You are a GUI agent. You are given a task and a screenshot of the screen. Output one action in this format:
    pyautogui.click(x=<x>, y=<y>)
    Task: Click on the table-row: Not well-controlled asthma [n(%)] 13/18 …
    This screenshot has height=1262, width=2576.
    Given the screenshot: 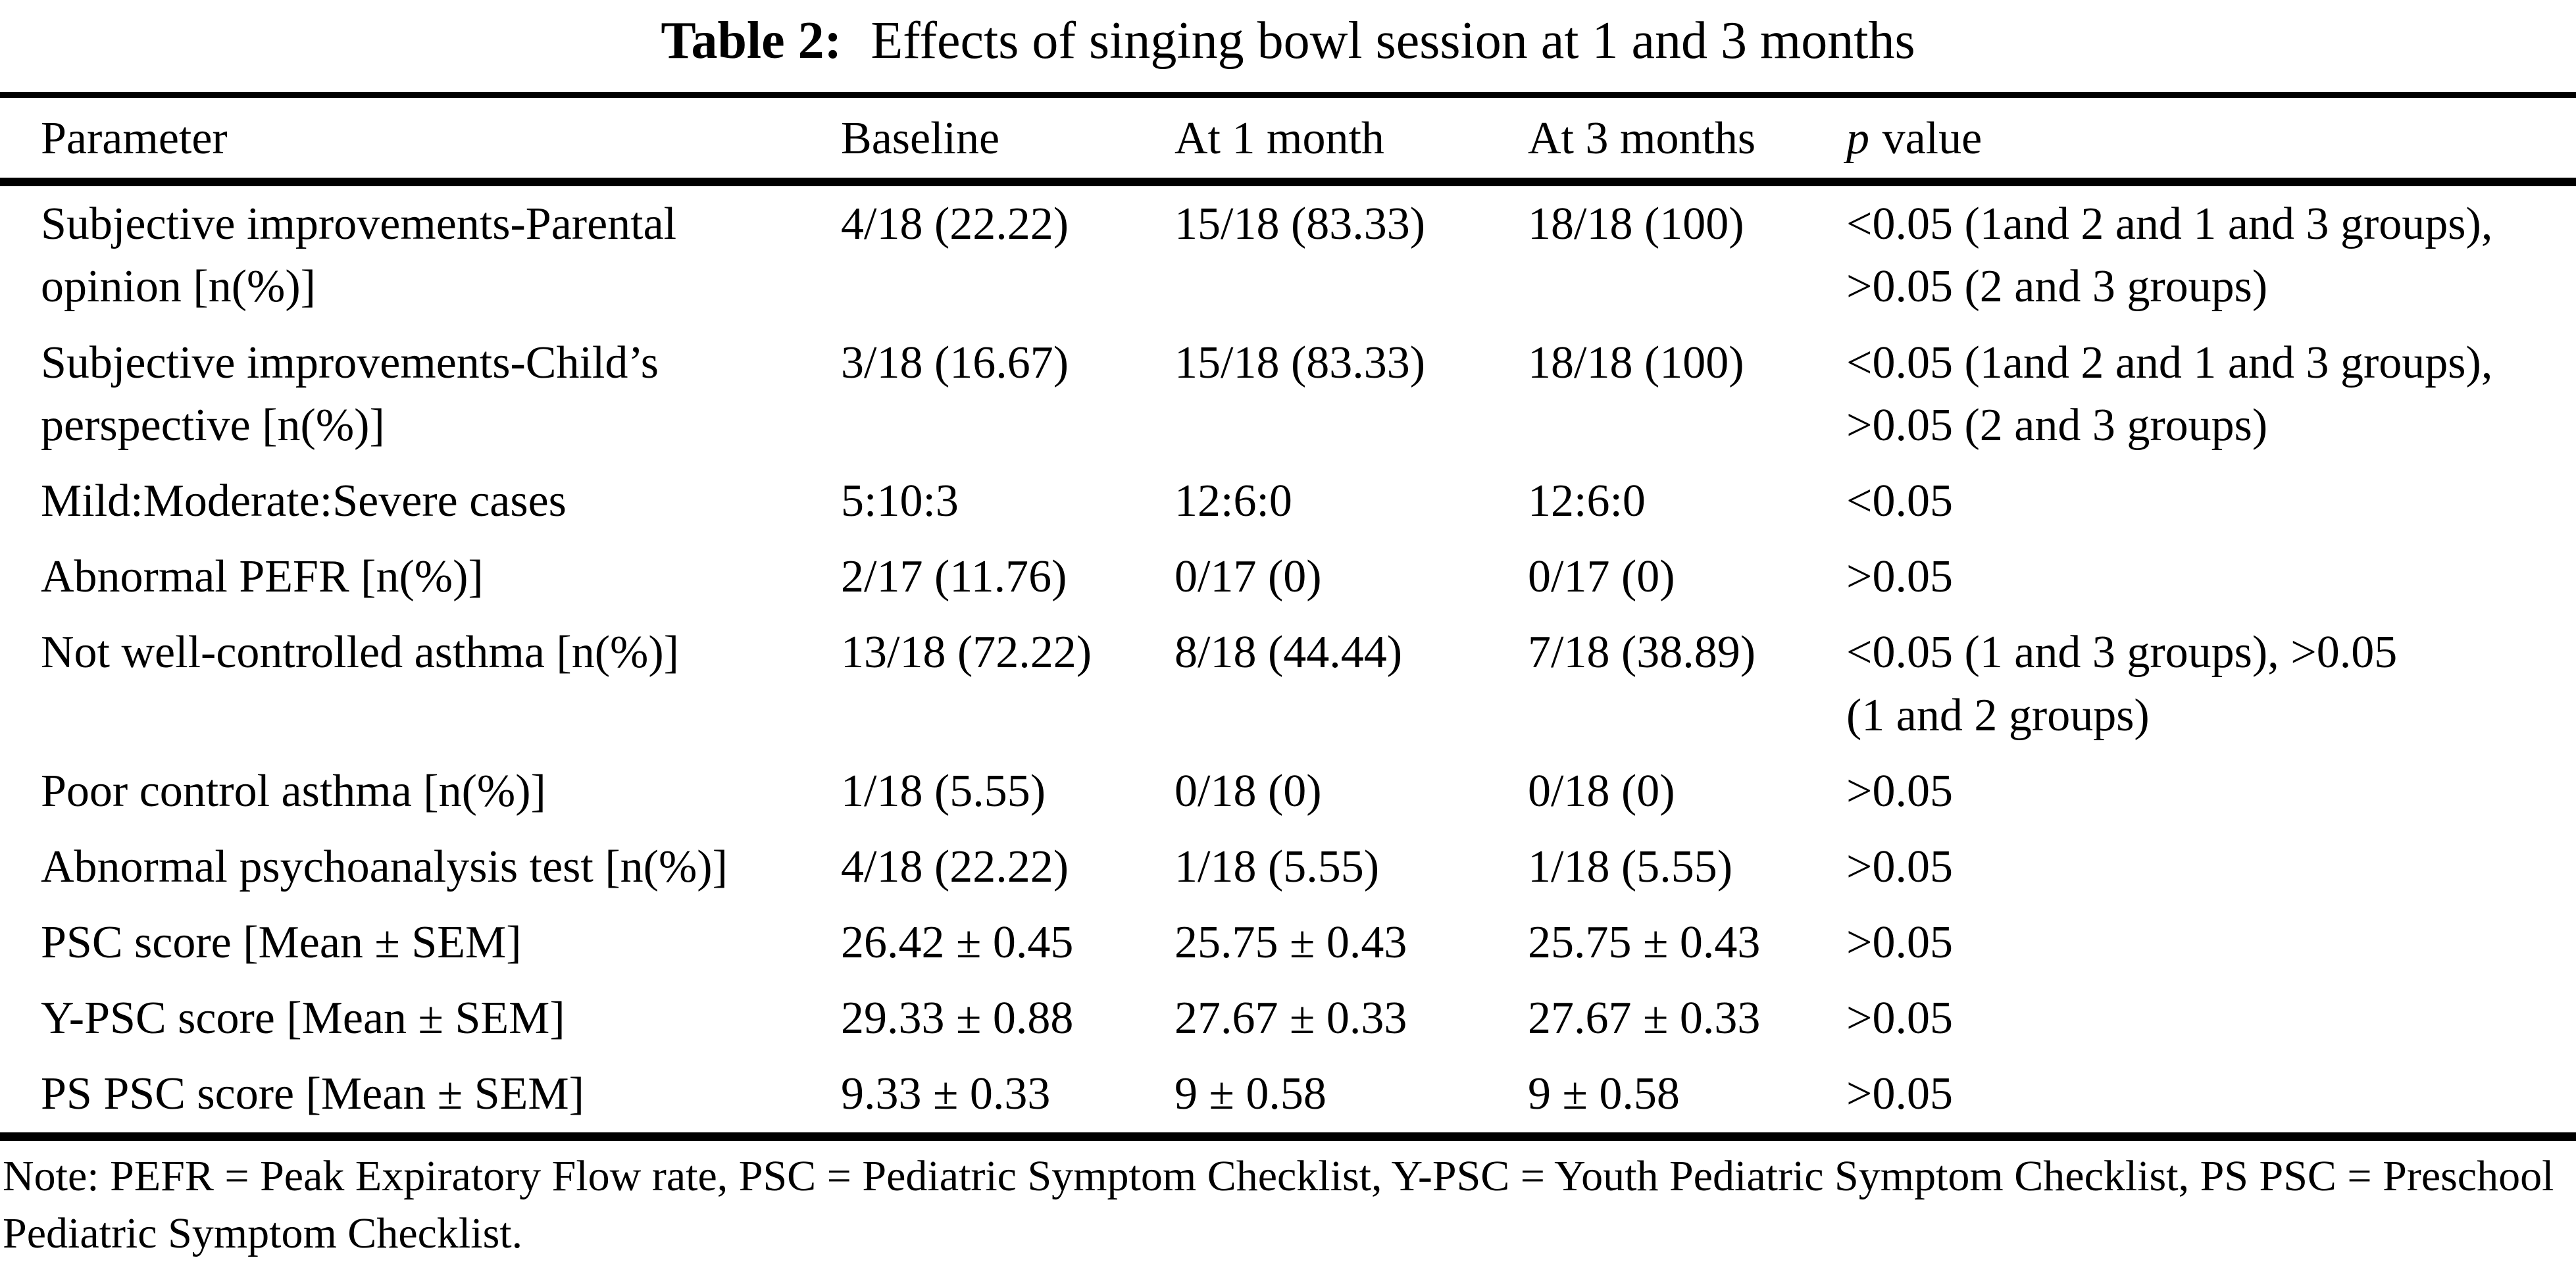 What is the action you would take?
    pyautogui.click(x=1288, y=684)
    